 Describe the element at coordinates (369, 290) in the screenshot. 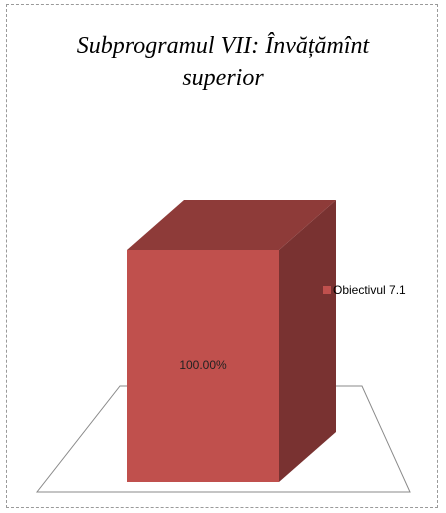

I see `legend-label: Obiectivul 7.1` at that location.